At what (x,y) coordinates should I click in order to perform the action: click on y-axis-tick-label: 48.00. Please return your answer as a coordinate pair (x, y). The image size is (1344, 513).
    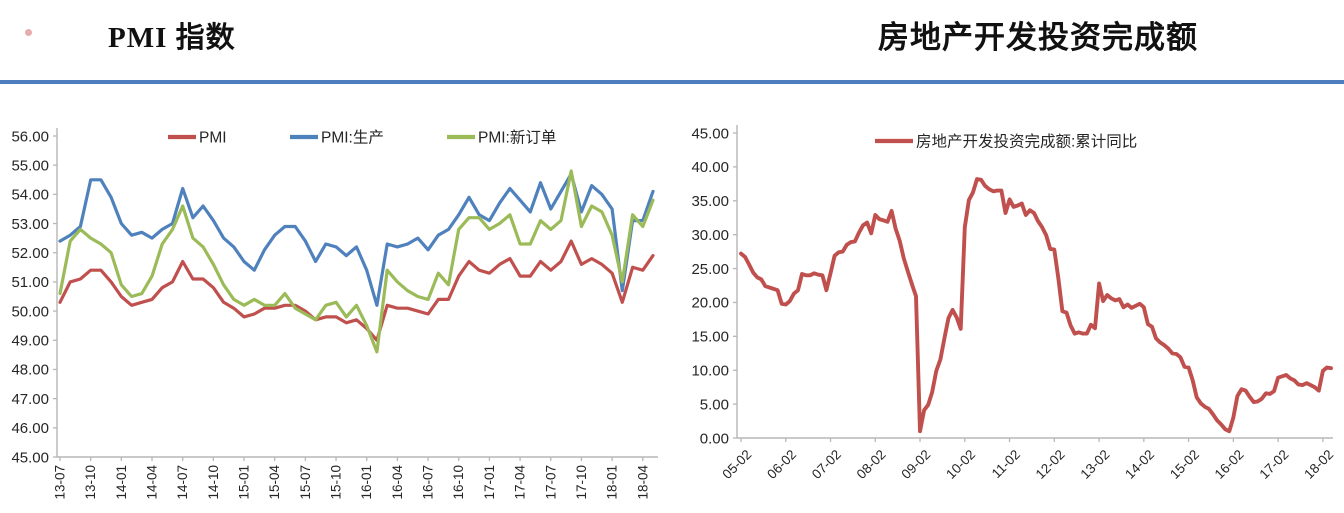
    Looking at the image, I should click on (30, 370).